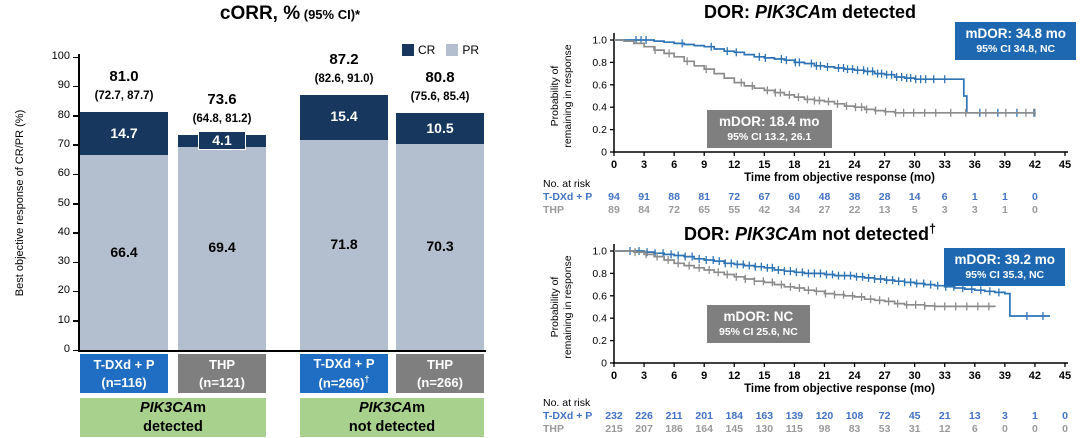 The height and width of the screenshot is (438, 1080). Describe the element at coordinates (440, 382) in the screenshot. I see `bar-arm-n: (n=266)` at that location.